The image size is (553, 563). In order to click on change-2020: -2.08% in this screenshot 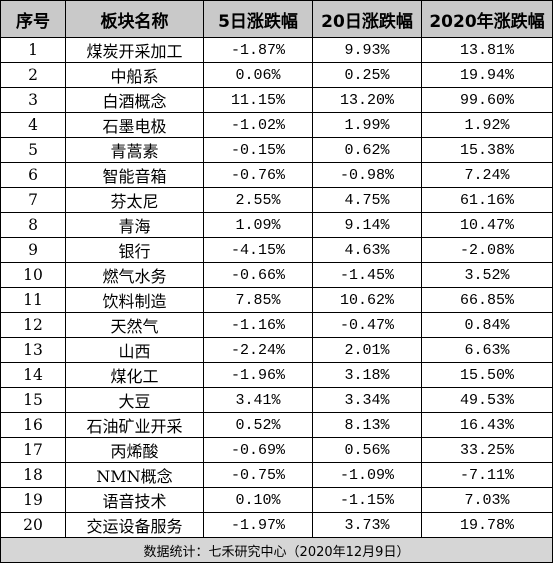, I will do `click(487, 250)`.